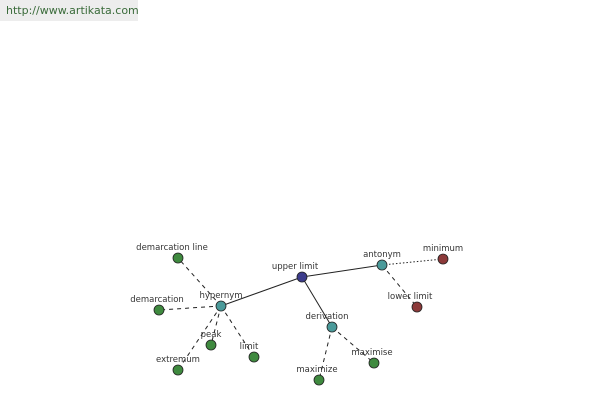 This screenshot has width=600, height=400. What do you see at coordinates (382, 255) in the screenshot?
I see `node-label: antonym` at bounding box center [382, 255].